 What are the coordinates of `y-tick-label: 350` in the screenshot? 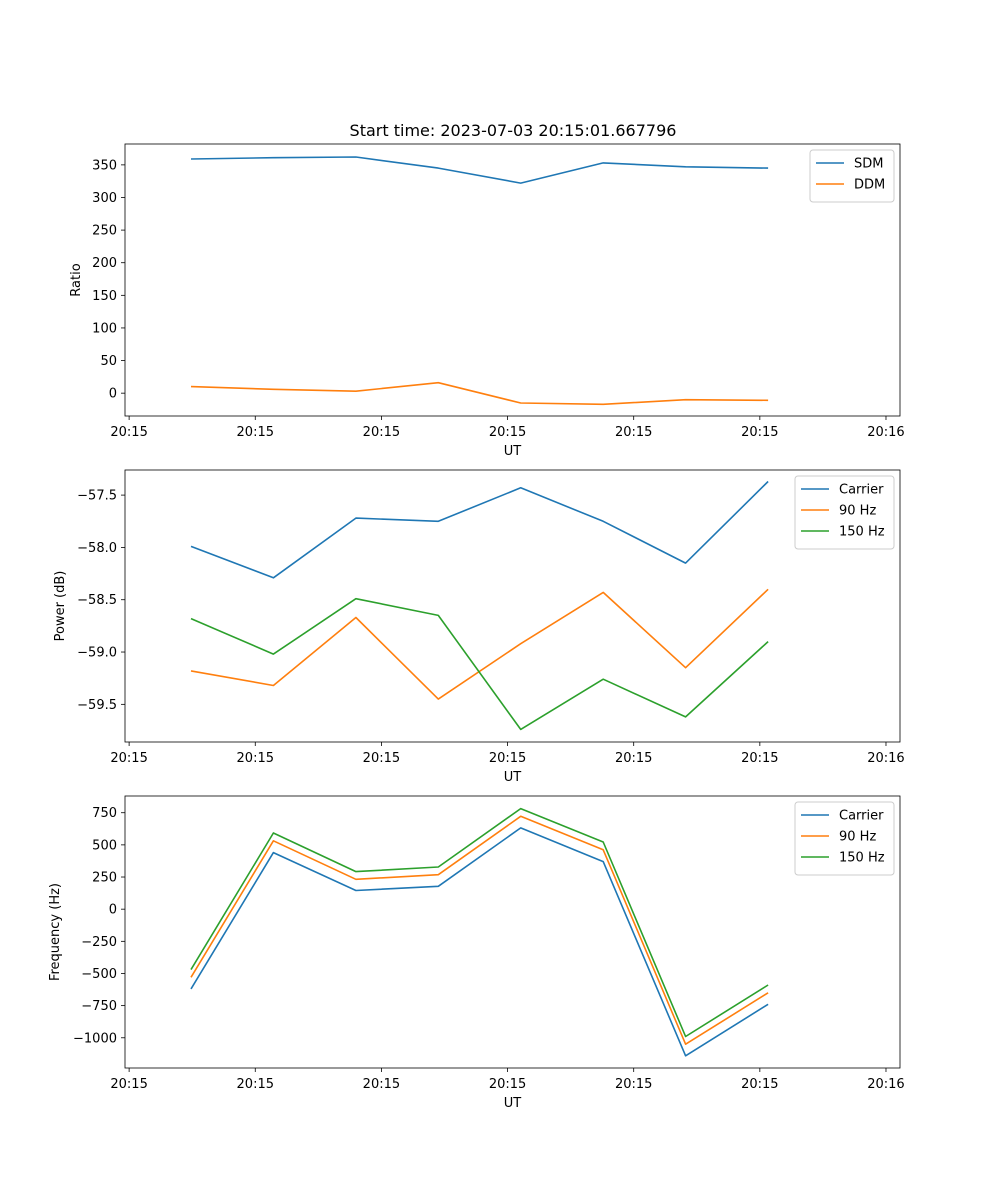 It's located at (104, 165).